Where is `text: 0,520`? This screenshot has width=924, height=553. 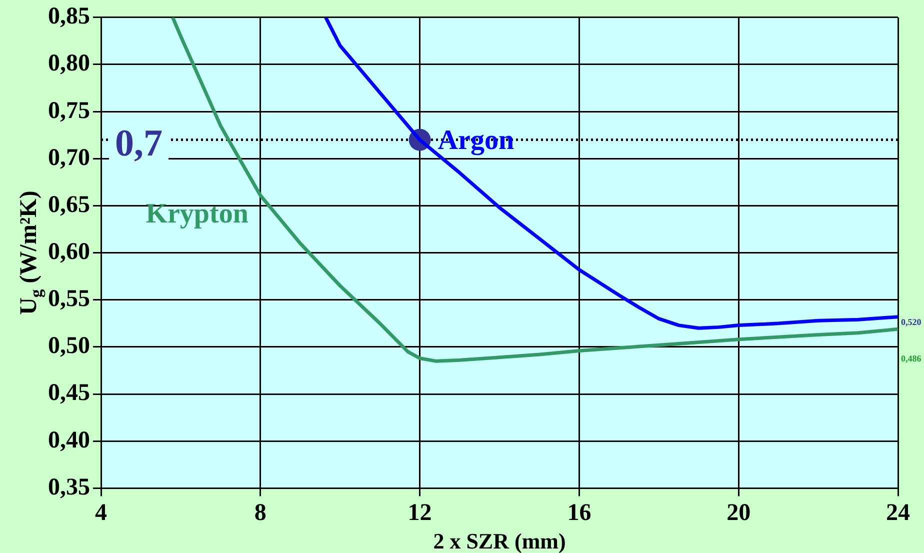
text: 0,520 is located at coordinates (911, 322).